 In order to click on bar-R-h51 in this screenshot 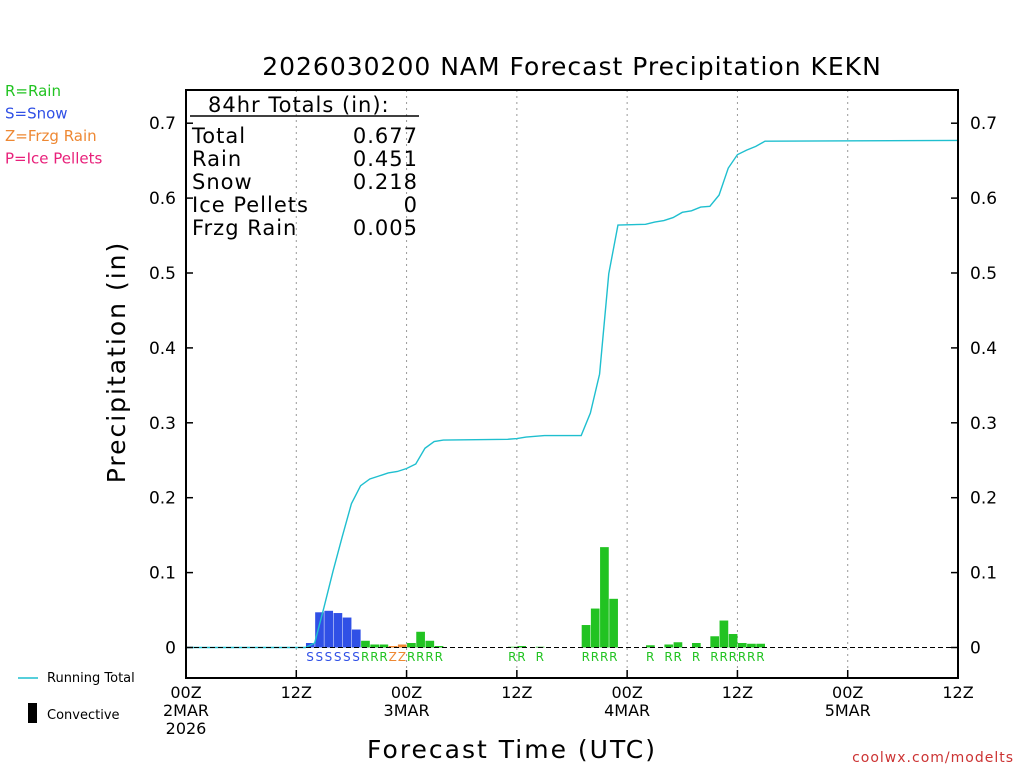, I will do `click(650, 646)`.